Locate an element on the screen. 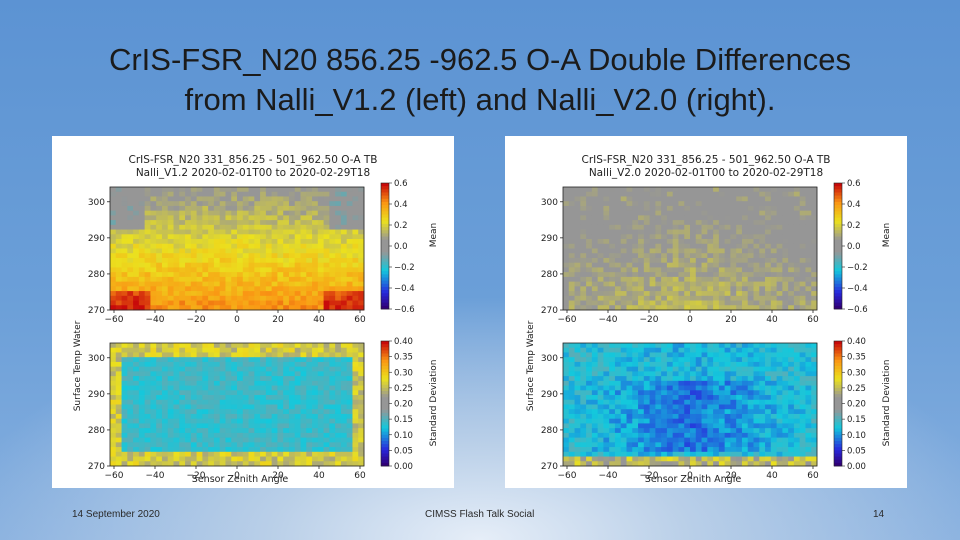 Image resolution: width=960 pixels, height=540 pixels. std-colorbar-label: Standard Deviation is located at coordinates (887, 403).